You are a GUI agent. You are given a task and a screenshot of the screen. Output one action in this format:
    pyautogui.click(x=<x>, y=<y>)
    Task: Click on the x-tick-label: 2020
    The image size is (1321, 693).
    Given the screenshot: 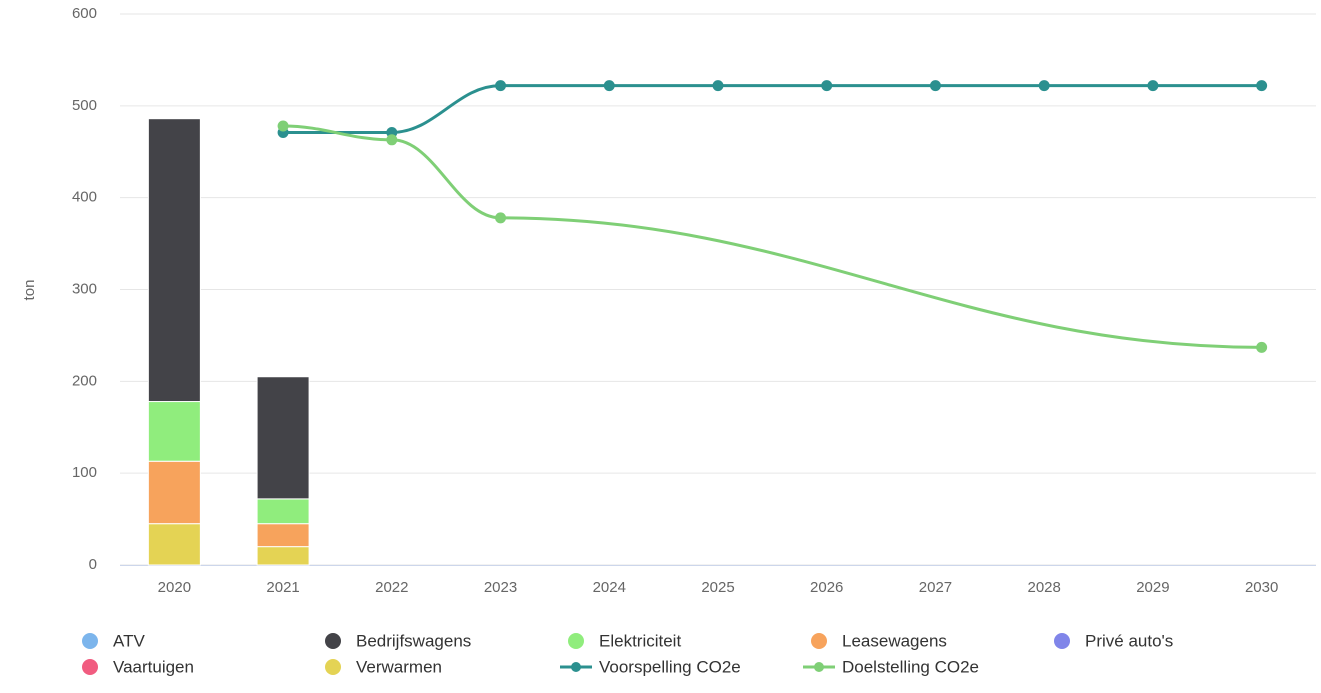 What is the action you would take?
    pyautogui.click(x=174, y=587)
    